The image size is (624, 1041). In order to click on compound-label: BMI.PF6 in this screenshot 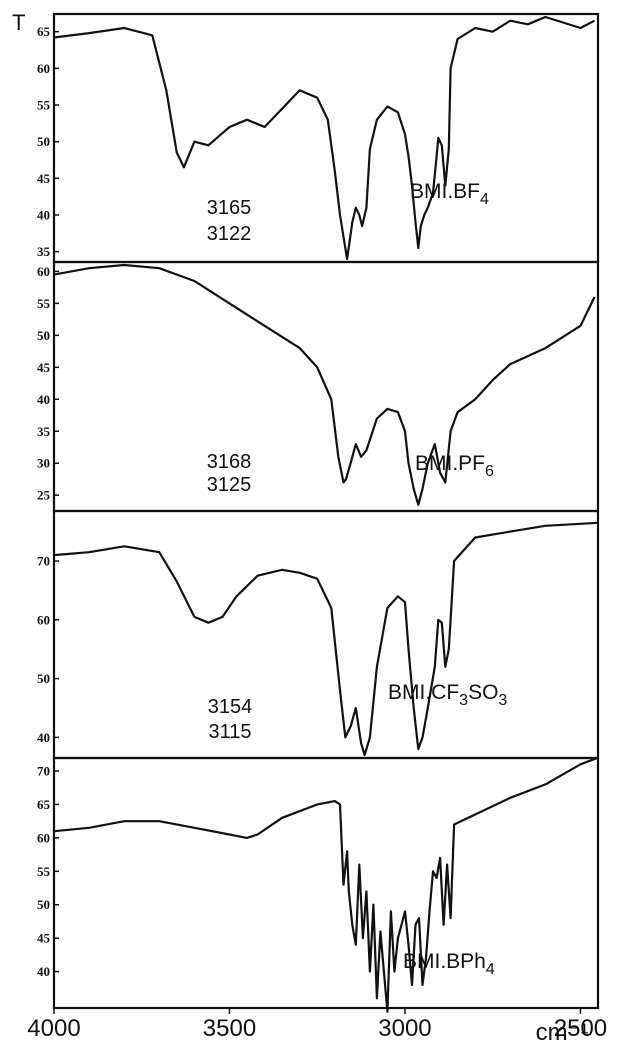, I will do `click(454, 466)`.